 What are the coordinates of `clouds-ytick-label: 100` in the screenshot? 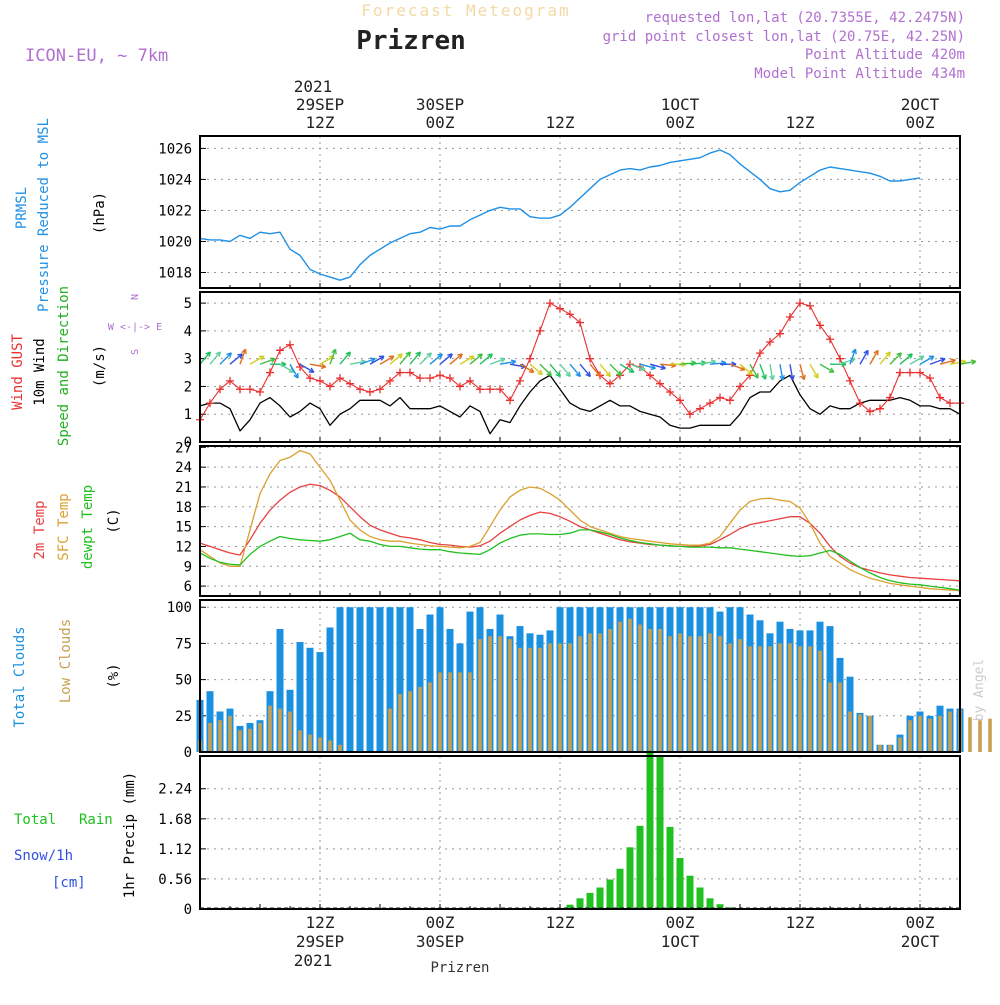 It's located at (179, 608).